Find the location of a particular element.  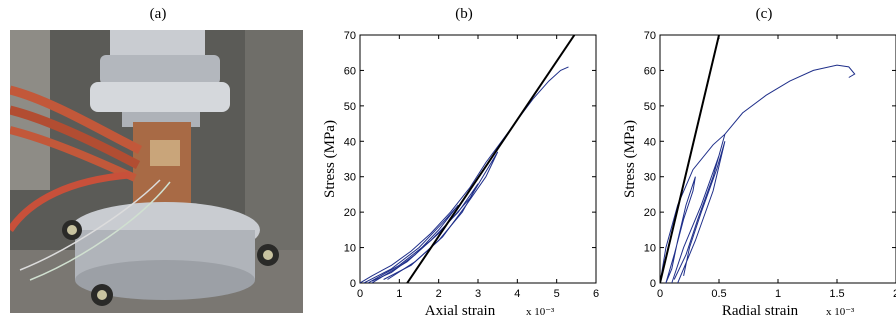

x-axis-label: Radial strain is located at coordinates (760, 311).